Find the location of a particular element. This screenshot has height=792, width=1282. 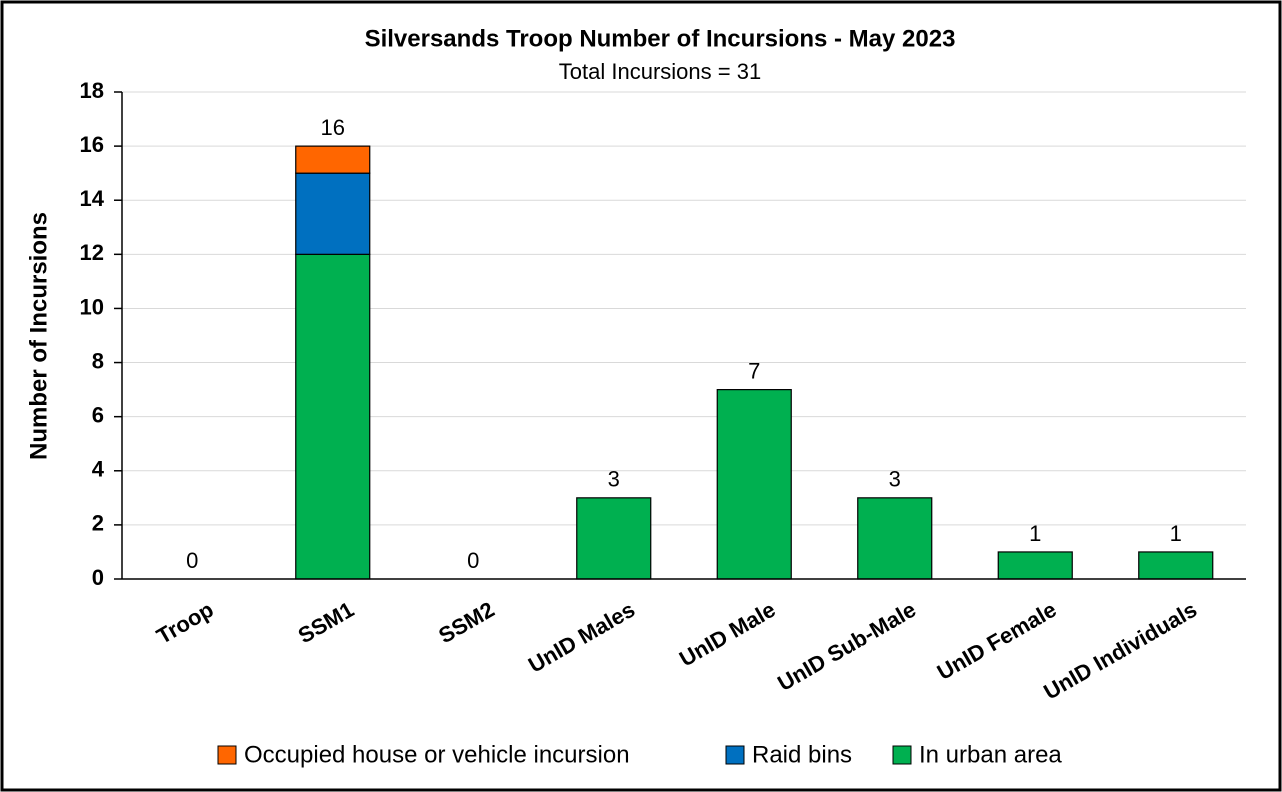

y-tick-label: 4 is located at coordinates (98, 469).